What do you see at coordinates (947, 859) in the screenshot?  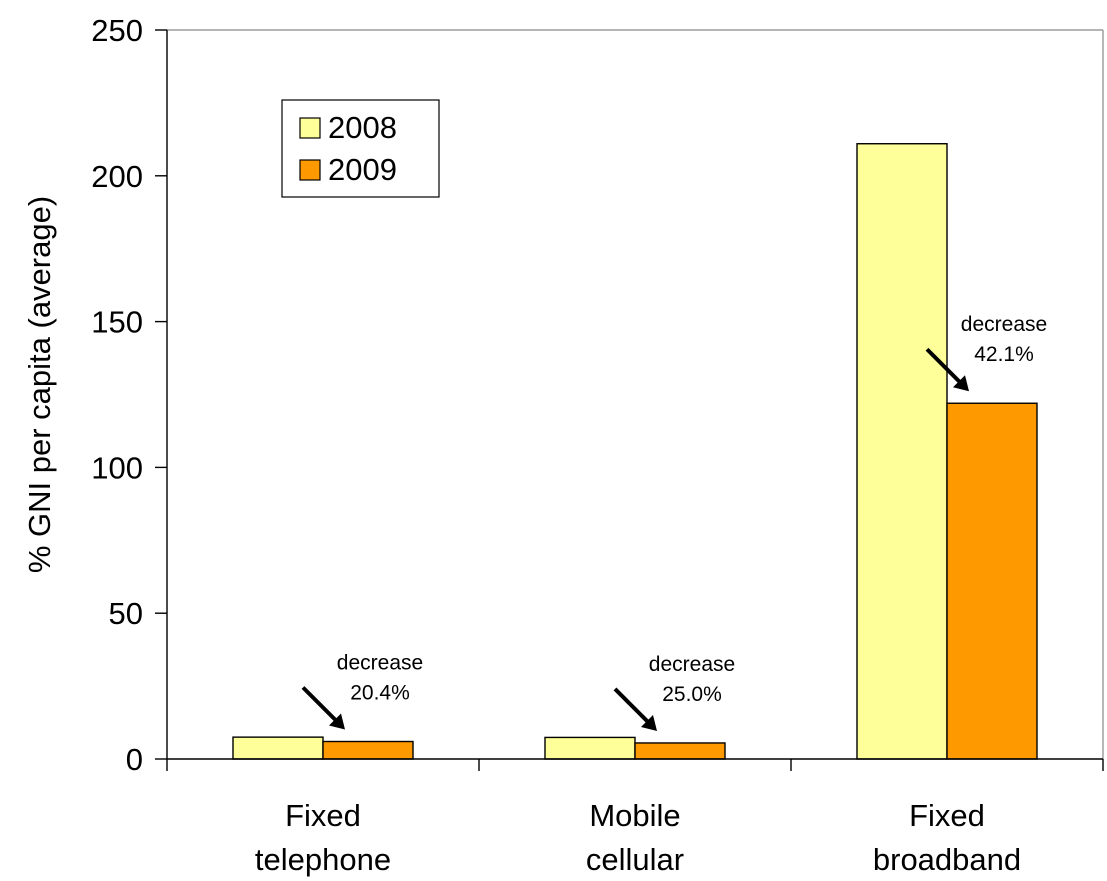 I see `x-category-label: broadband` at bounding box center [947, 859].